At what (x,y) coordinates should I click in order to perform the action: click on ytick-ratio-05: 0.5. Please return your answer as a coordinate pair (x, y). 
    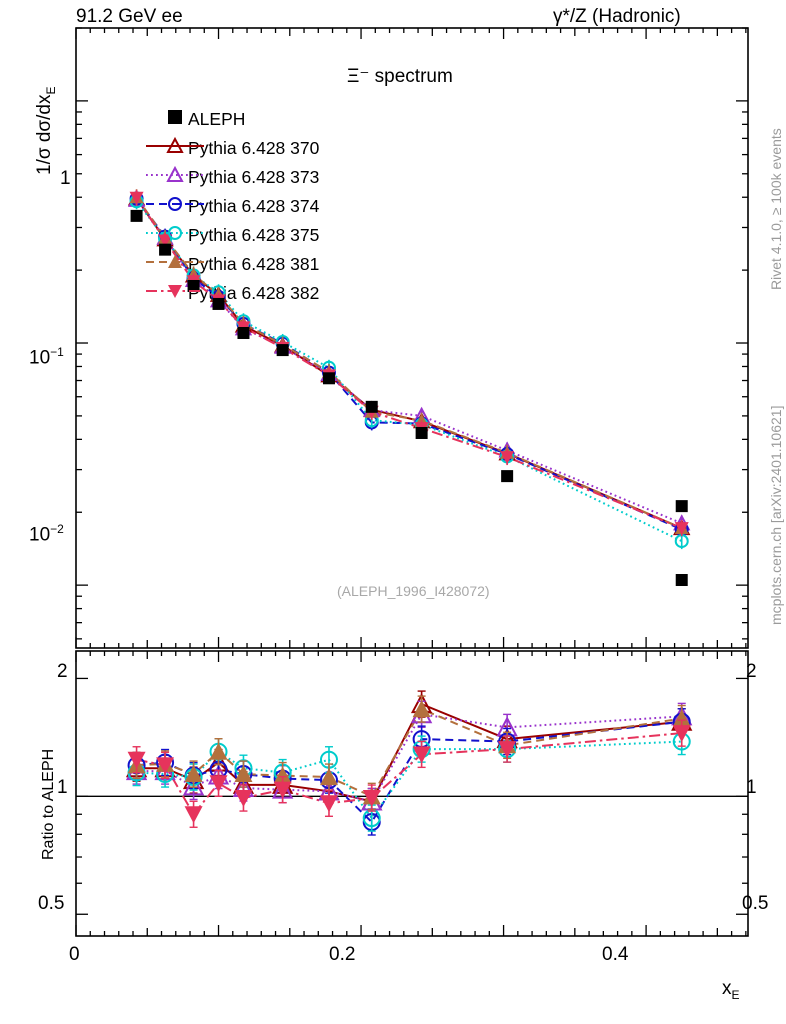
    Looking at the image, I should click on (51, 903).